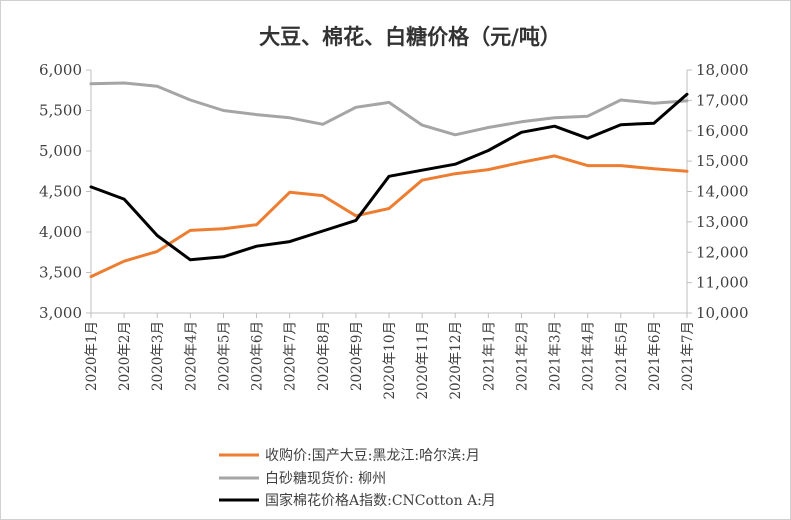  I want to click on legend-label: 收购价:国产大豆:黑龙江:哈尔滨:月, so click(372, 456).